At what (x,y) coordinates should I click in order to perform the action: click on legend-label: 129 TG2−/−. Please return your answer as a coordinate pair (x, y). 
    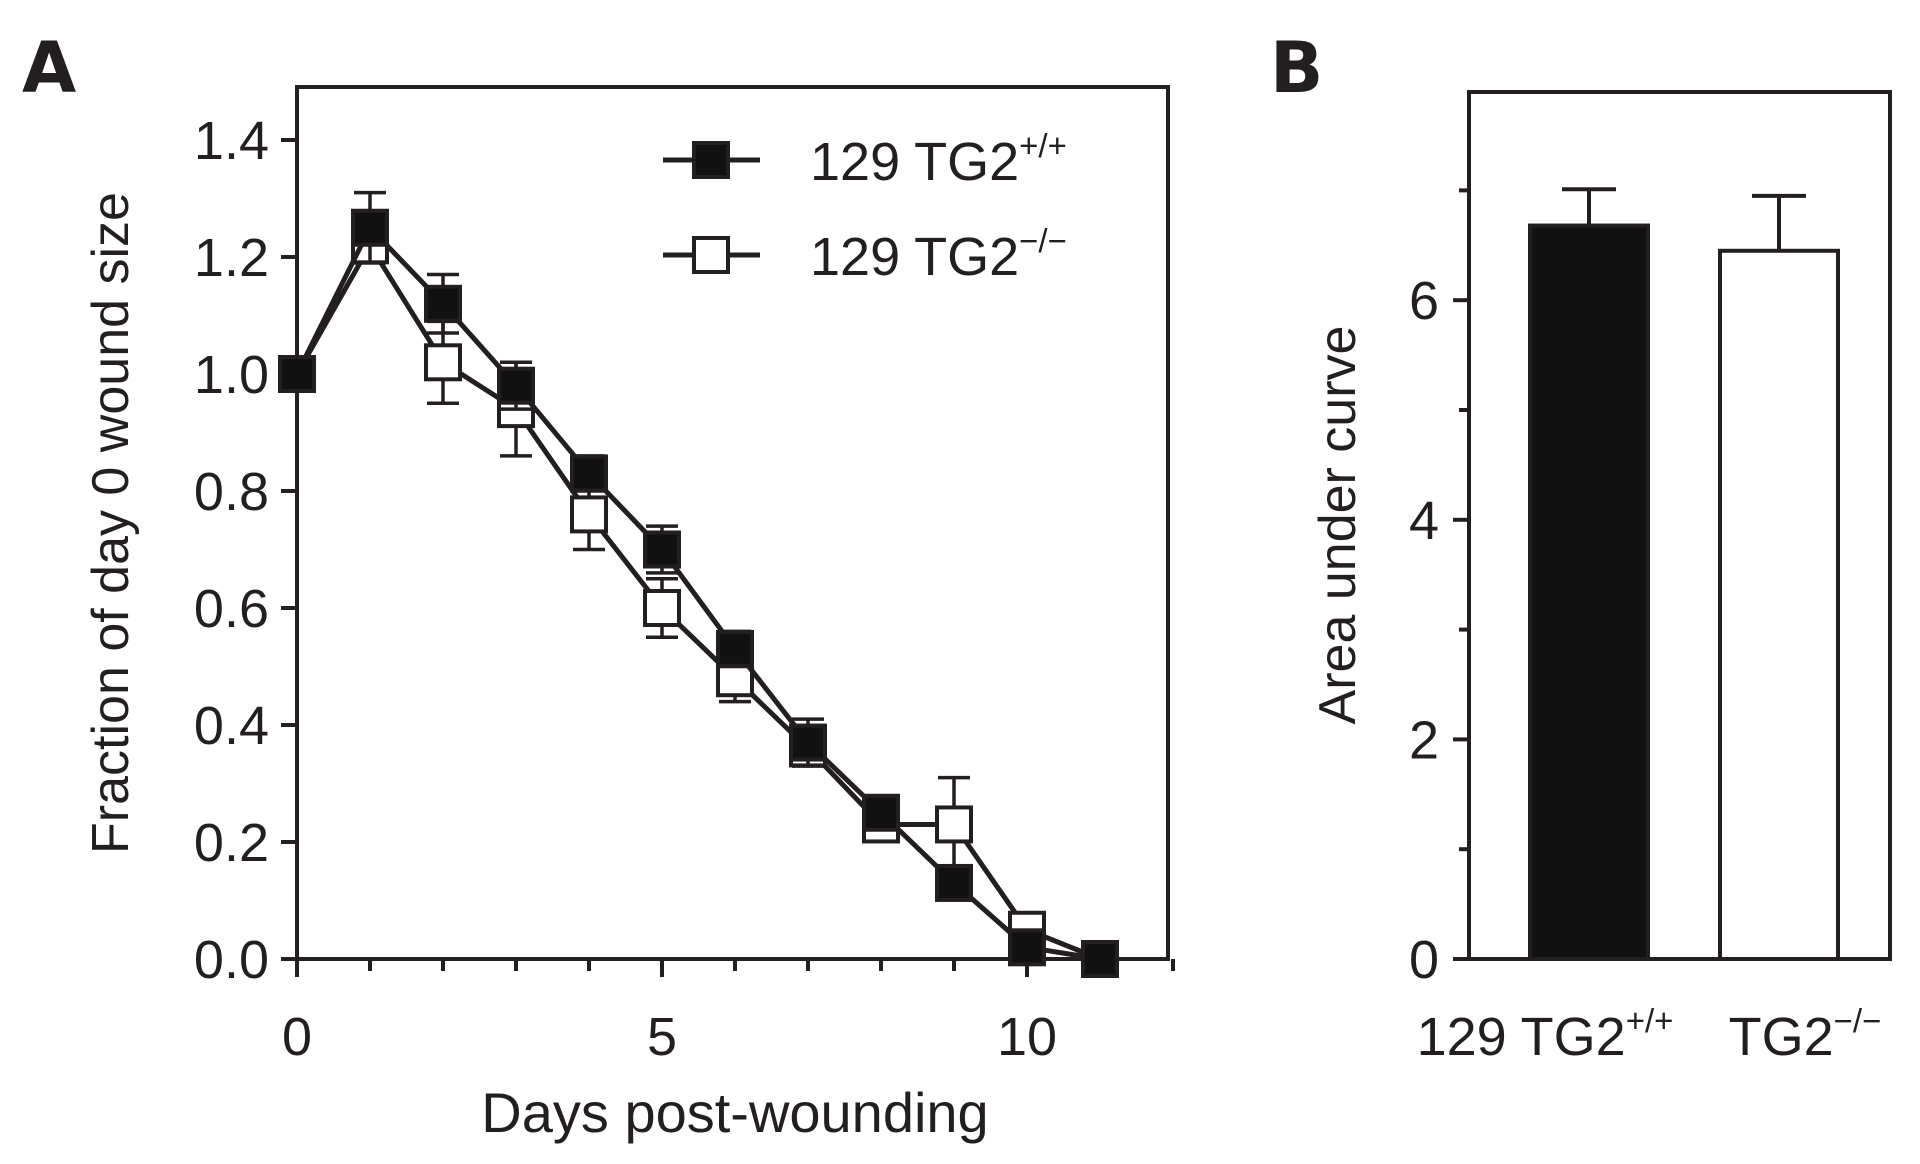
    Looking at the image, I should click on (938, 254).